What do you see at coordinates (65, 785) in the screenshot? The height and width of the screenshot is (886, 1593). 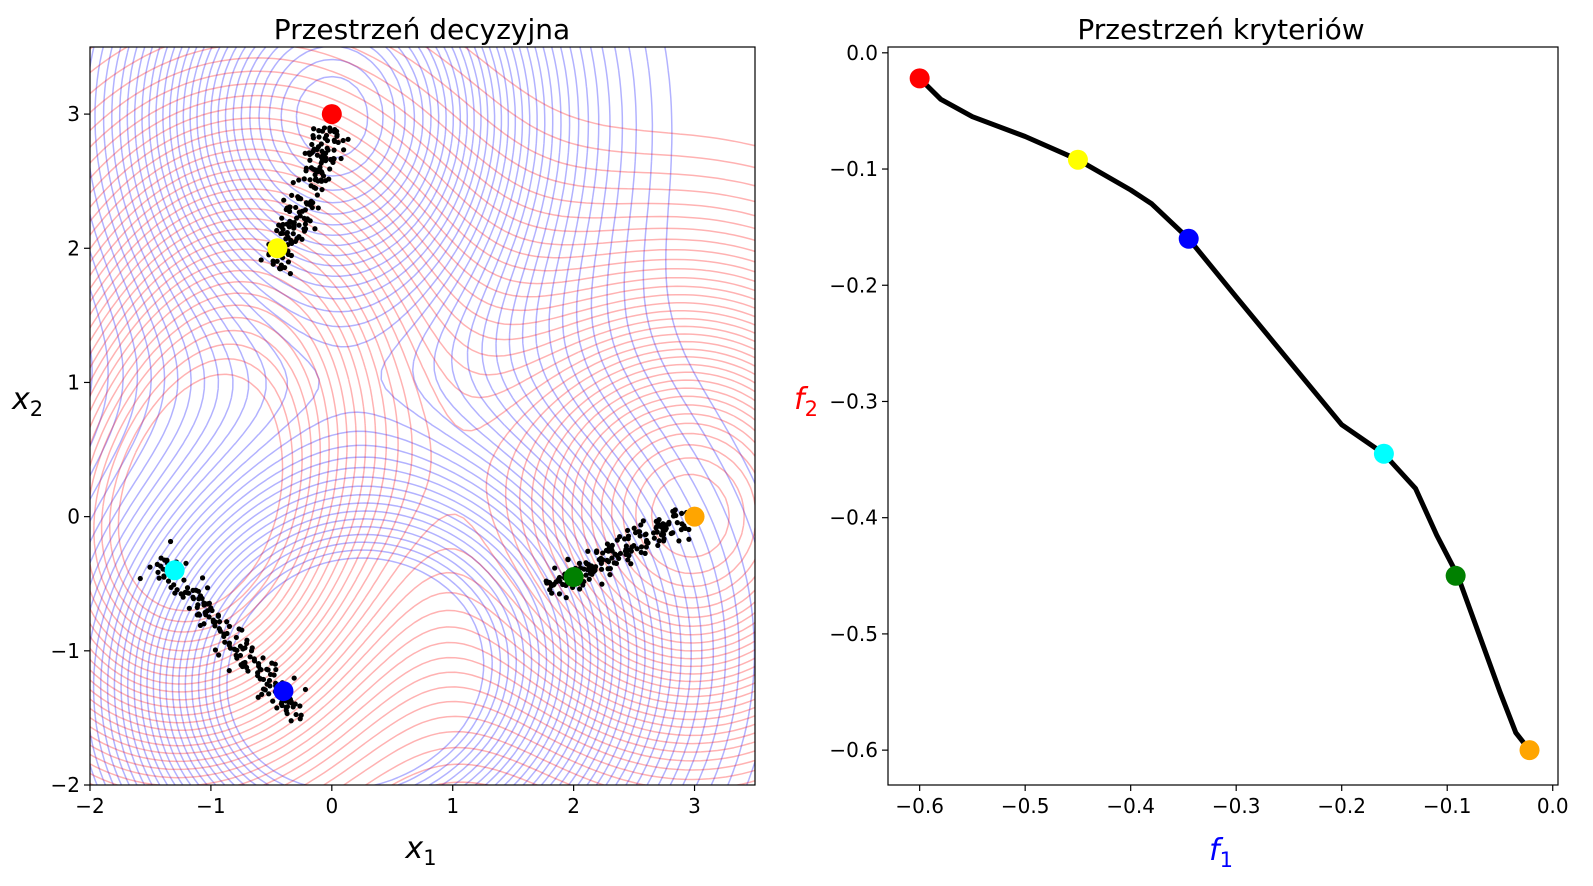 I see `y-tick-label: −2` at bounding box center [65, 785].